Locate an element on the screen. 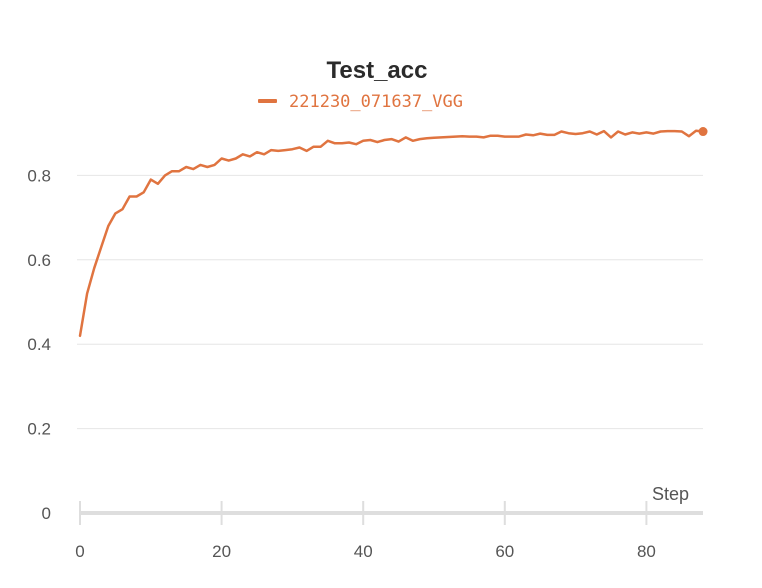 The width and height of the screenshot is (762, 588). x-tick-label: 80 is located at coordinates (646, 551).